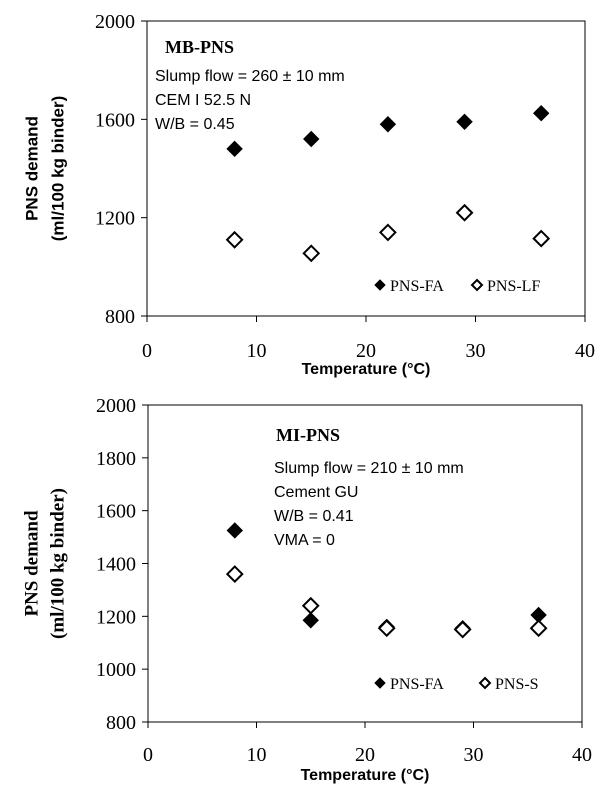  Describe the element at coordinates (250, 76) in the screenshot. I see `annotation: Slump flow = 260 ± 10 mm` at that location.